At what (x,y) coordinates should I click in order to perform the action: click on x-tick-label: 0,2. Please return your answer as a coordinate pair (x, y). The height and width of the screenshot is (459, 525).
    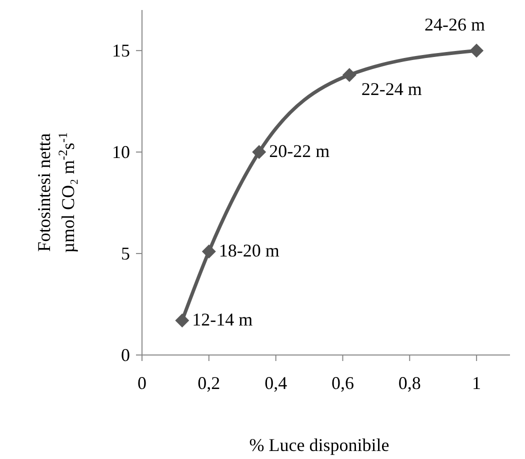
    Looking at the image, I should click on (209, 383).